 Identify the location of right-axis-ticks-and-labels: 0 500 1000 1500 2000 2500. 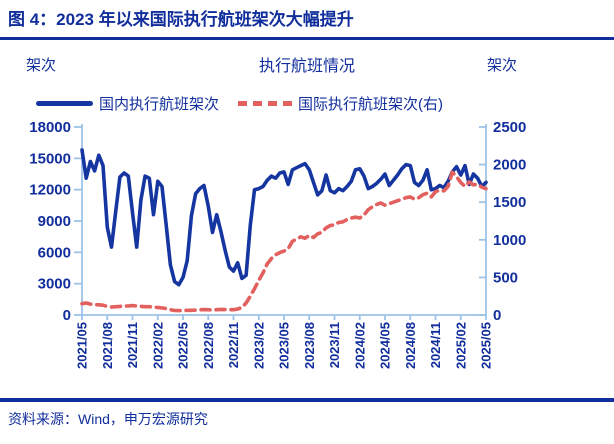
(502, 221).